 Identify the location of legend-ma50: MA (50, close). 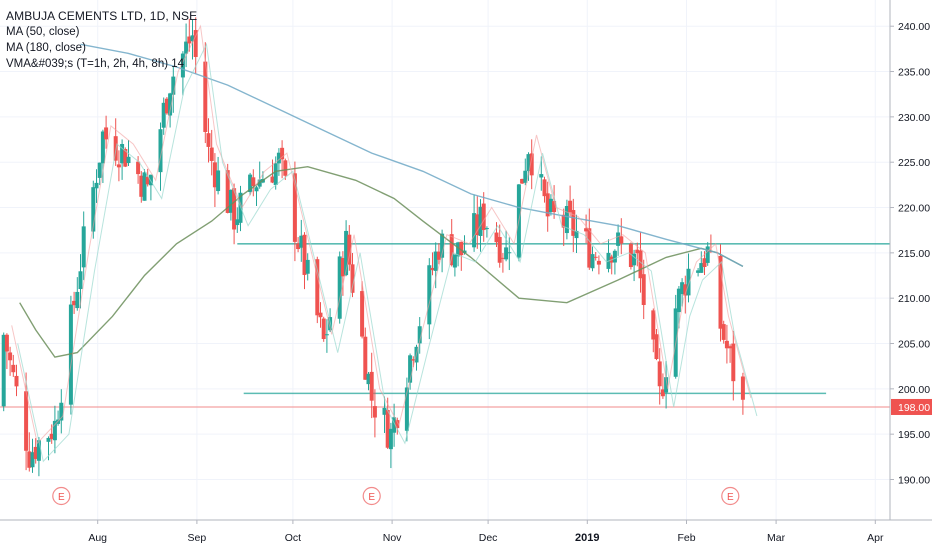
(43, 32).